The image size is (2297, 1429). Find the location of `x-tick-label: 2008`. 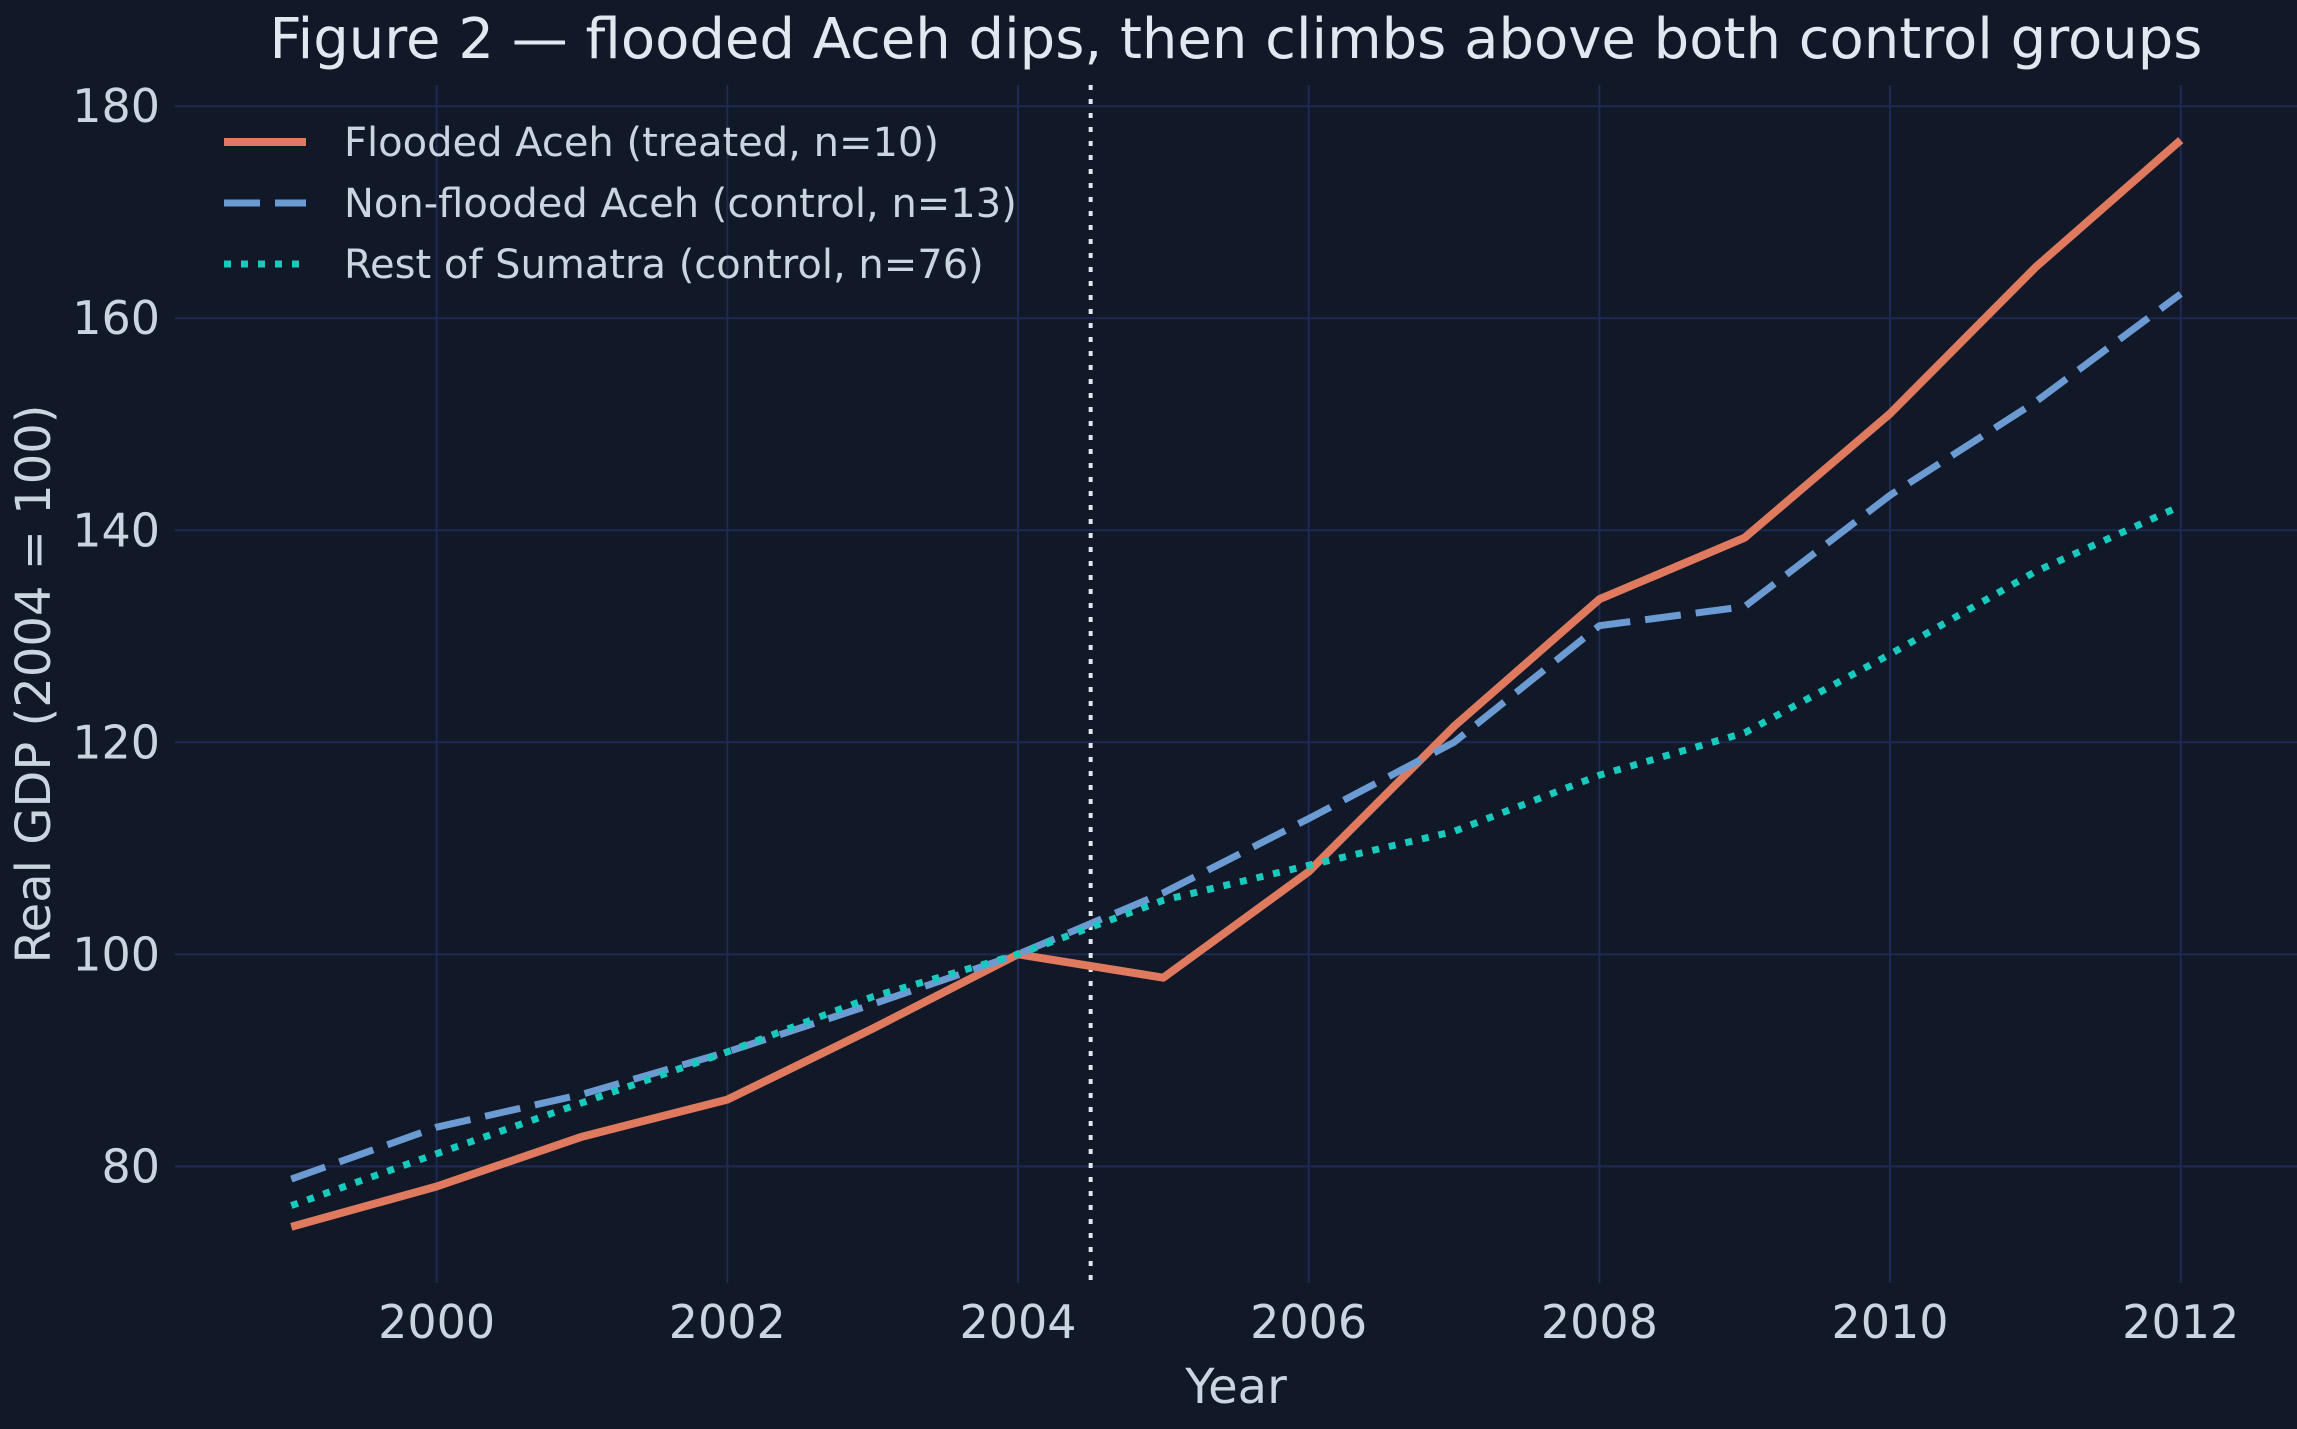

x-tick-label: 2008 is located at coordinates (1599, 1322).